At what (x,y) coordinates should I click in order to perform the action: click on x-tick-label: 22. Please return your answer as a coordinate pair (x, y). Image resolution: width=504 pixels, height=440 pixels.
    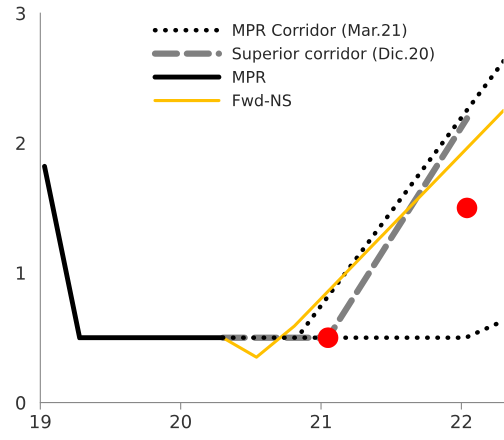
    Looking at the image, I should click on (461, 421).